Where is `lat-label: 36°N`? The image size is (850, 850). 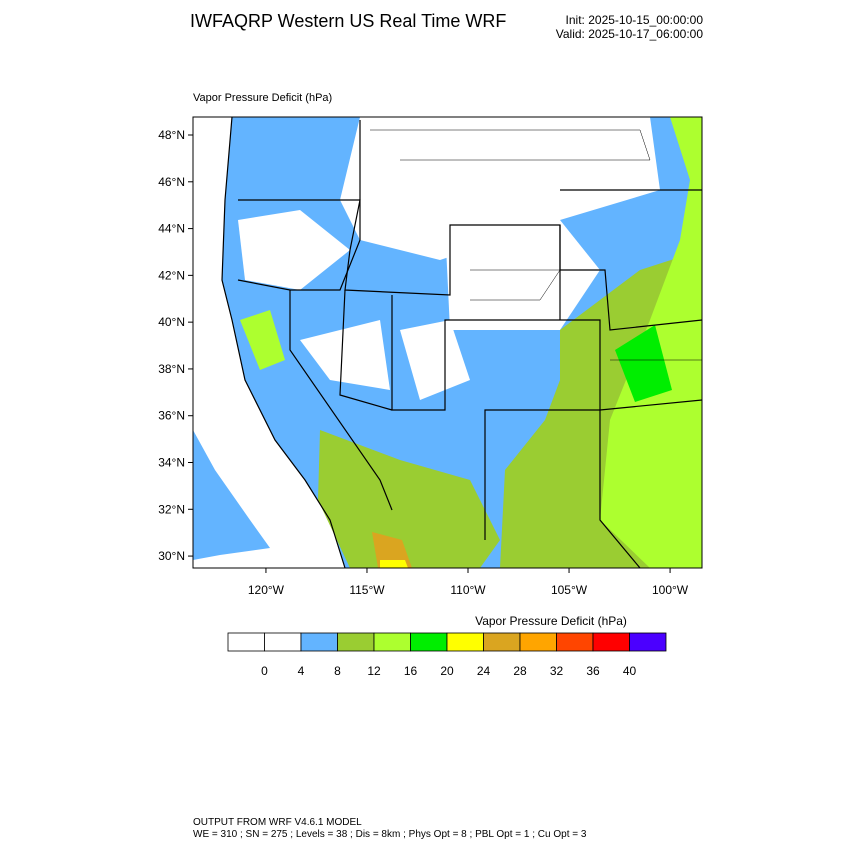
lat-label: 36°N is located at coordinates (171, 416).